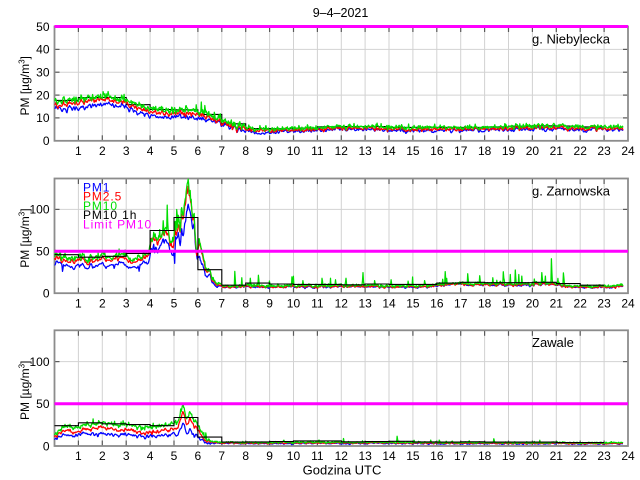 This screenshot has width=640, height=480. What do you see at coordinates (110, 215) in the screenshot?
I see `svg-text: PM10 1h` at bounding box center [110, 215].